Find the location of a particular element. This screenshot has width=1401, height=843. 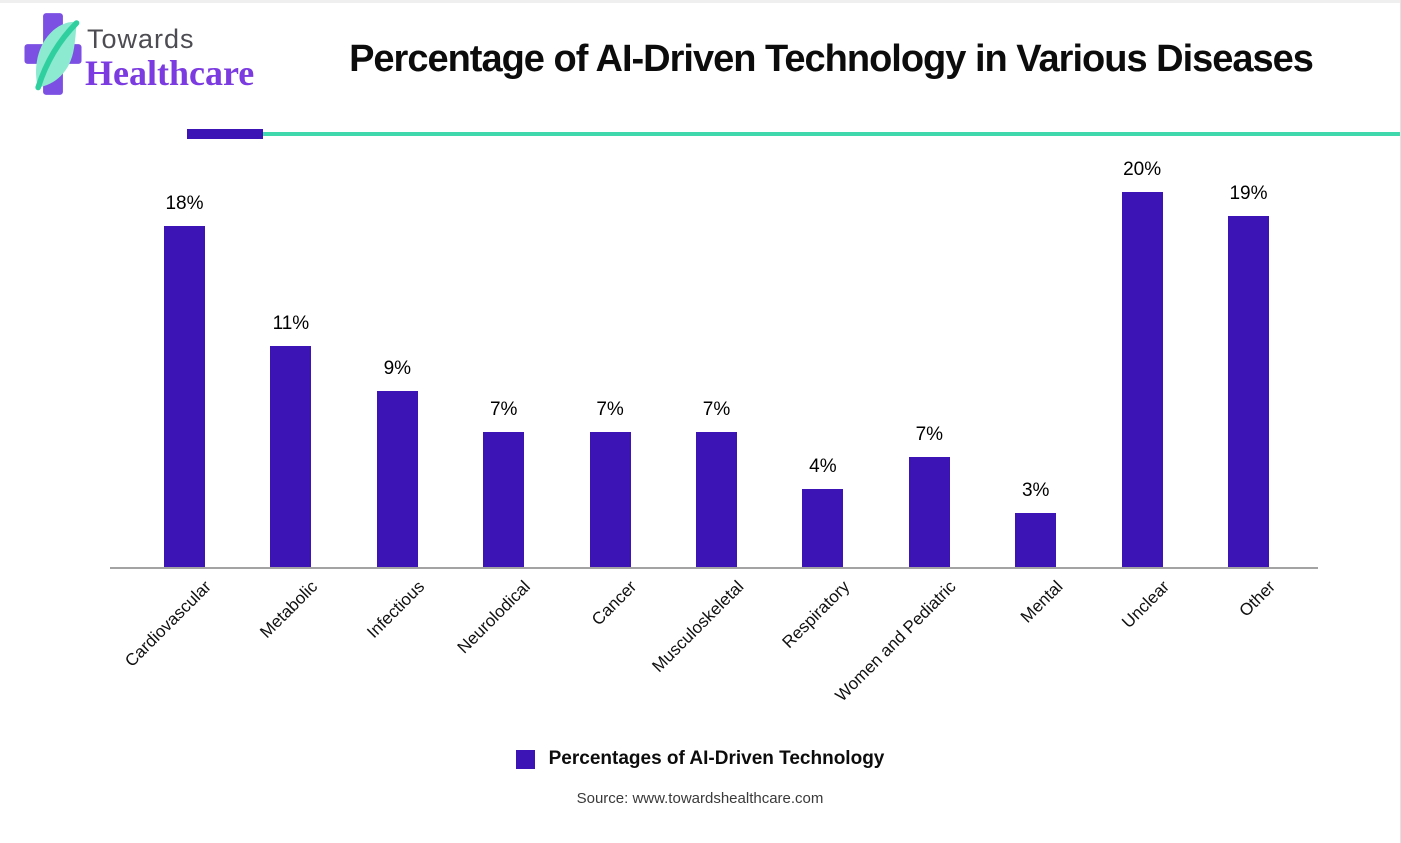

legend: Percentages of AI-Driven Technology is located at coordinates (700, 759).